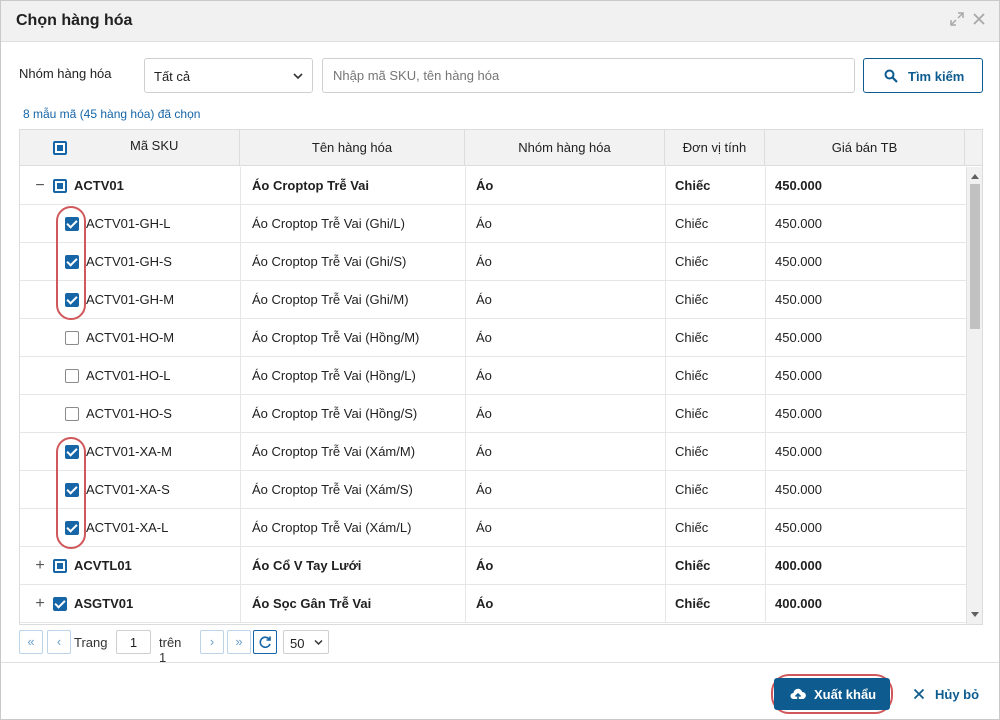 The width and height of the screenshot is (1000, 720). I want to click on page-number-input, so click(133, 642).